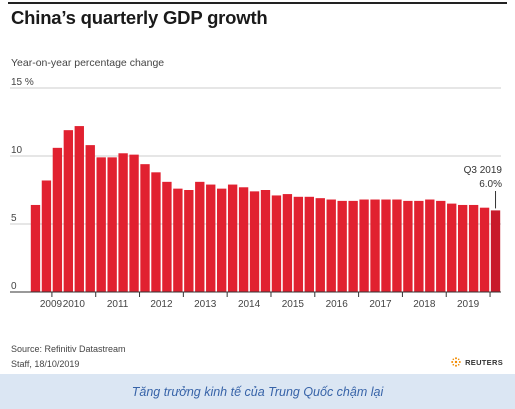  Describe the element at coordinates (337, 304) in the screenshot. I see `x-tick-label: 2016` at that location.